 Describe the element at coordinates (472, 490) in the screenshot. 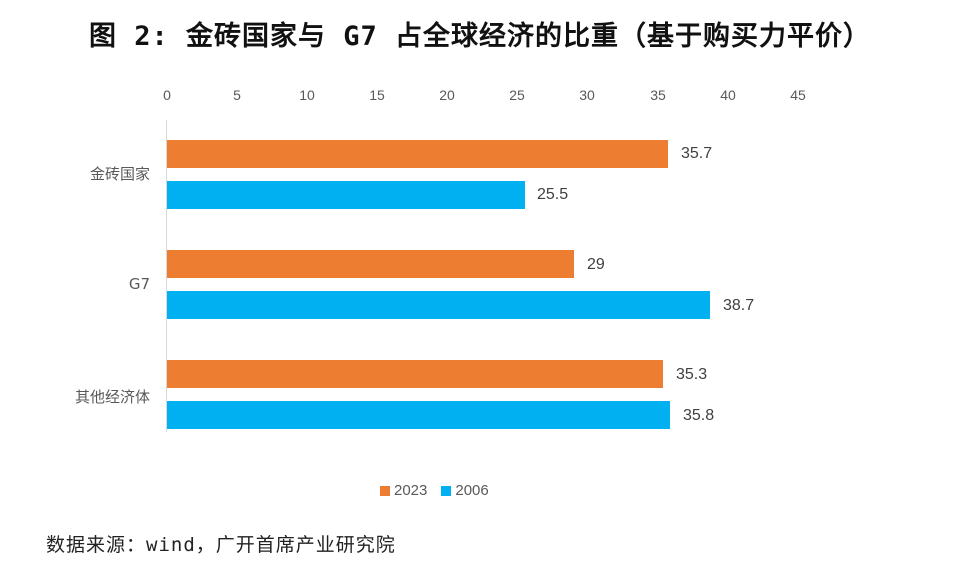

I see `legend-label: 2006` at that location.